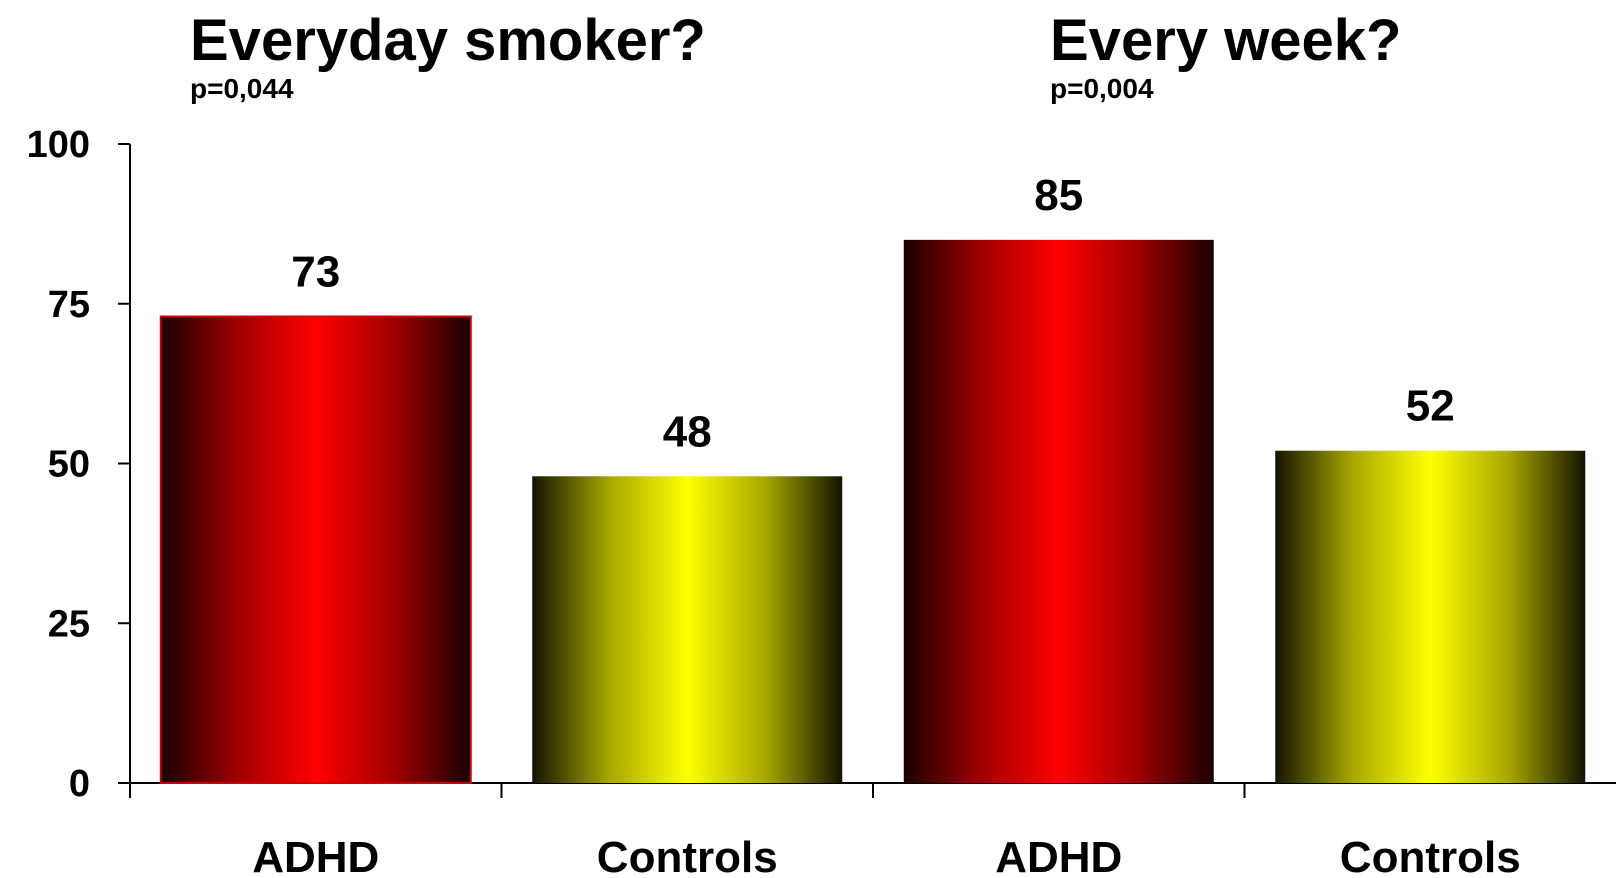  Describe the element at coordinates (1102, 88) in the screenshot. I see `group-2-pvalue: p=0,004` at that location.